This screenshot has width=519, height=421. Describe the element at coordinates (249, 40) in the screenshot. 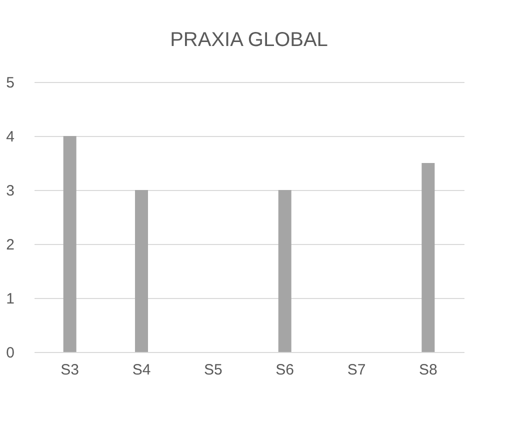

I see `chart-title: PRAXIA GLOBAL` at that location.